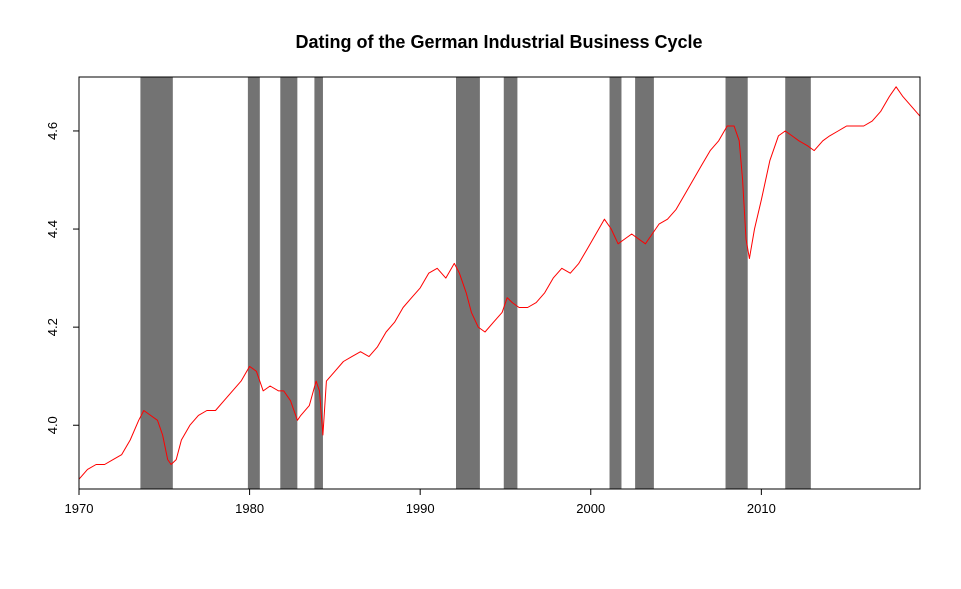  I want to click on y-tick-label-4.2: 4.2, so click(52, 327).